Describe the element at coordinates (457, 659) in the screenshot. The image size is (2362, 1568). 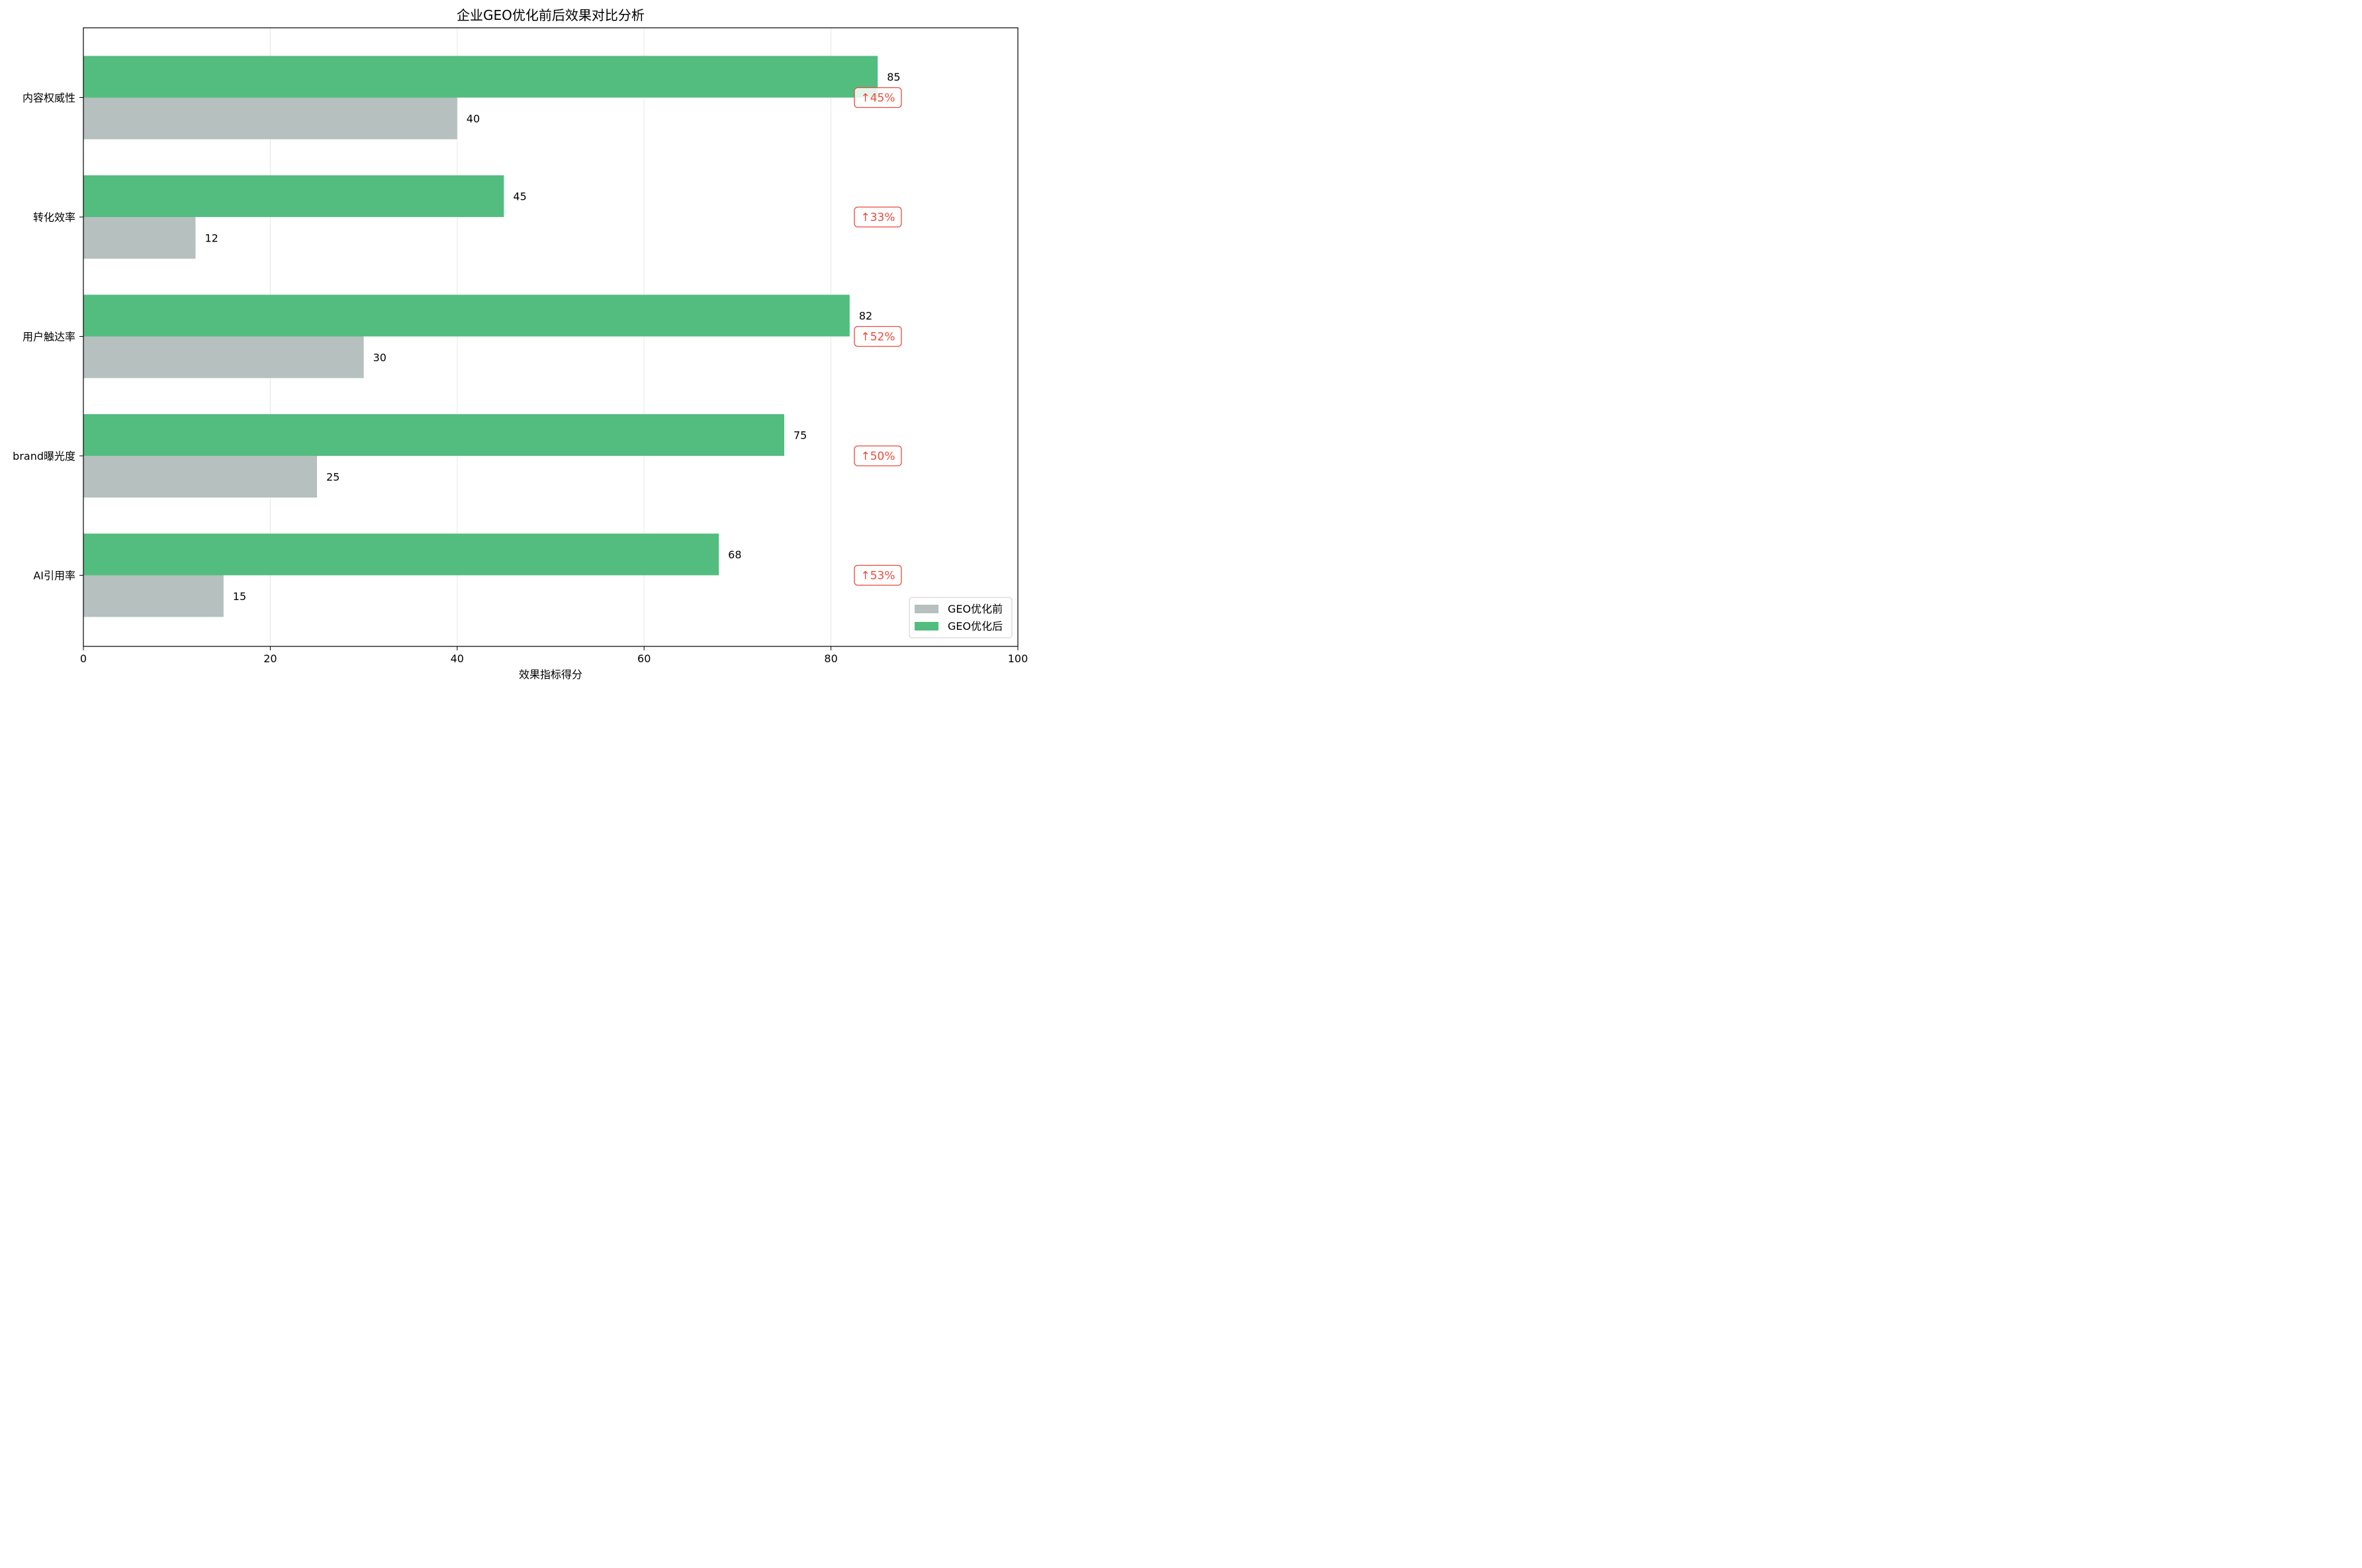
I see `x-tick-label: 40` at that location.